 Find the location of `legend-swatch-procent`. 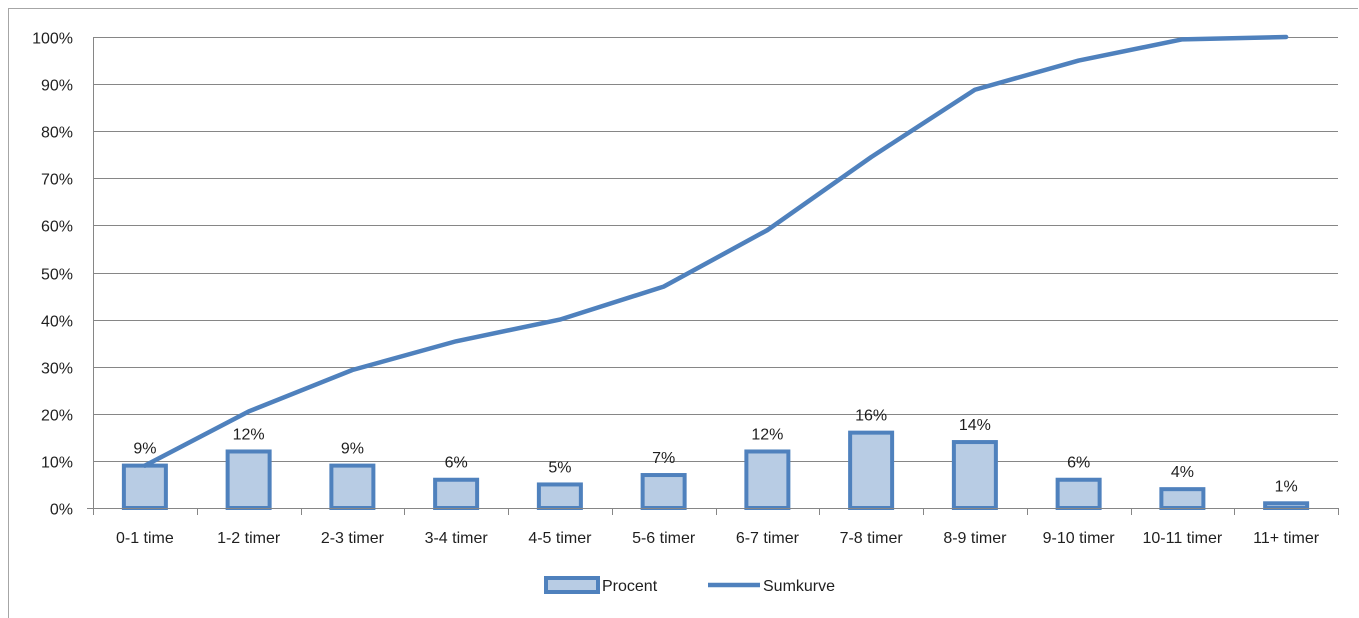

legend-swatch-procent is located at coordinates (572, 585).